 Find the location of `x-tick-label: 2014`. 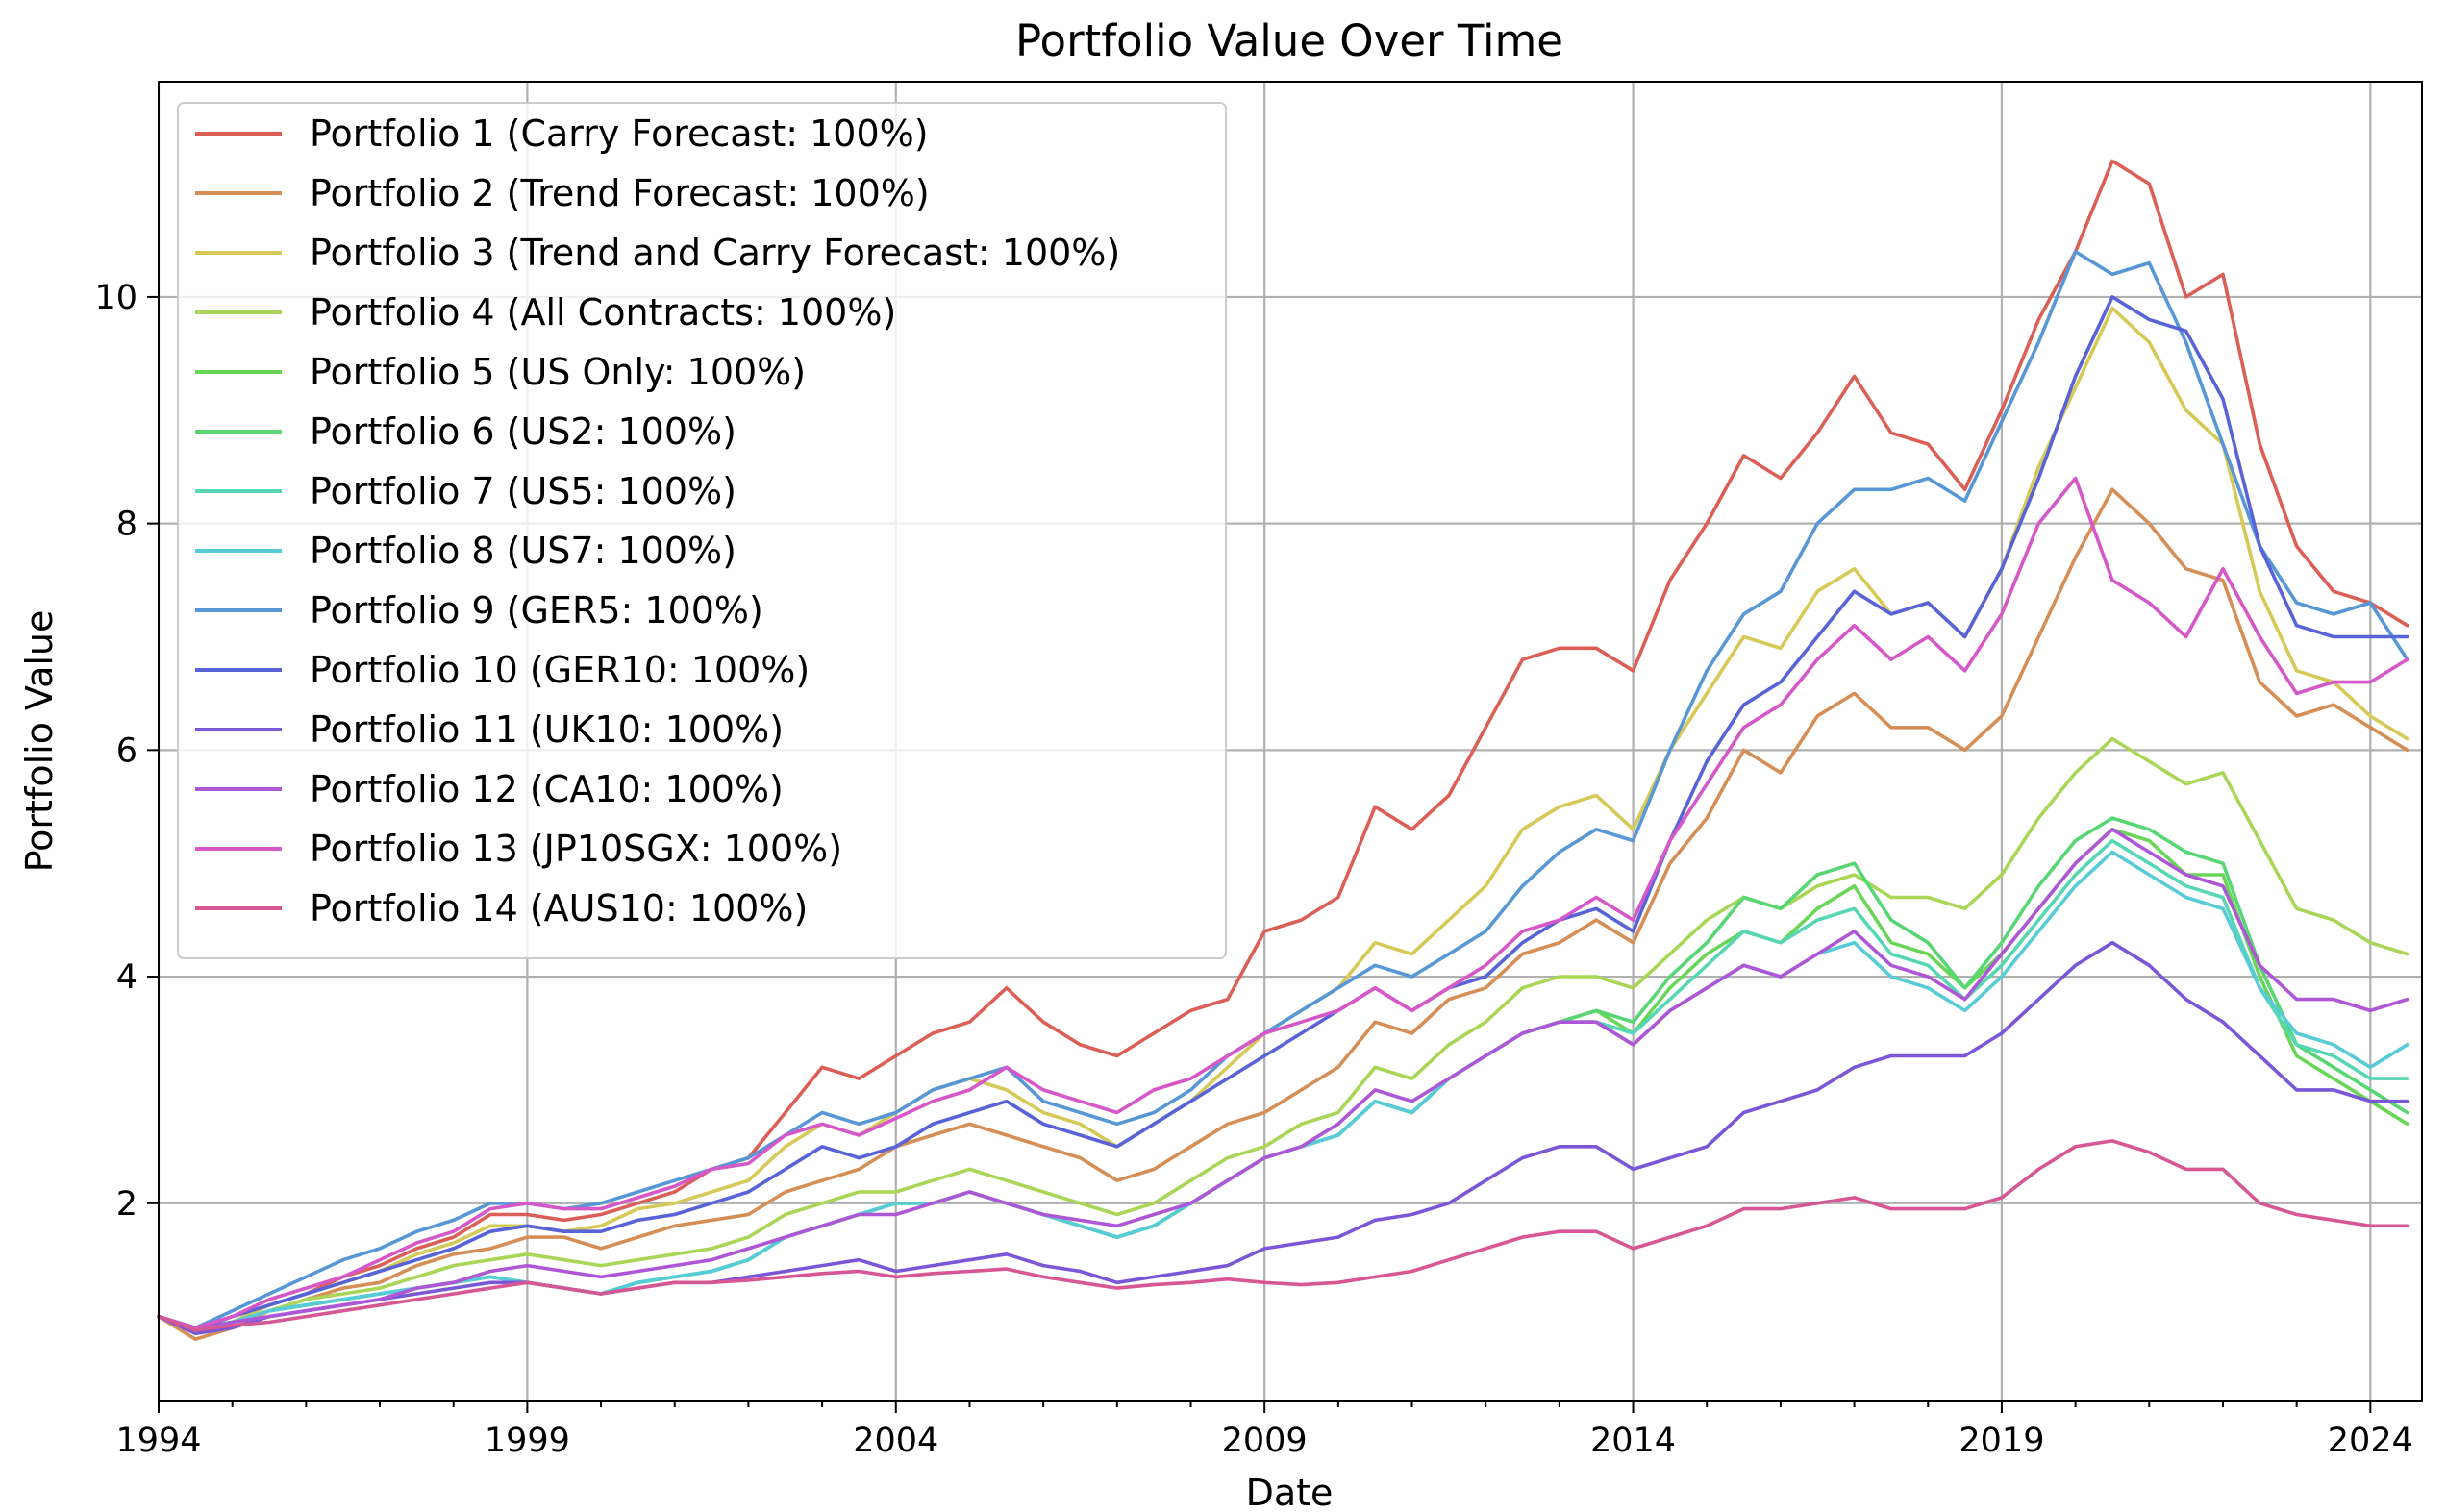

x-tick-label: 2014 is located at coordinates (1633, 1441).